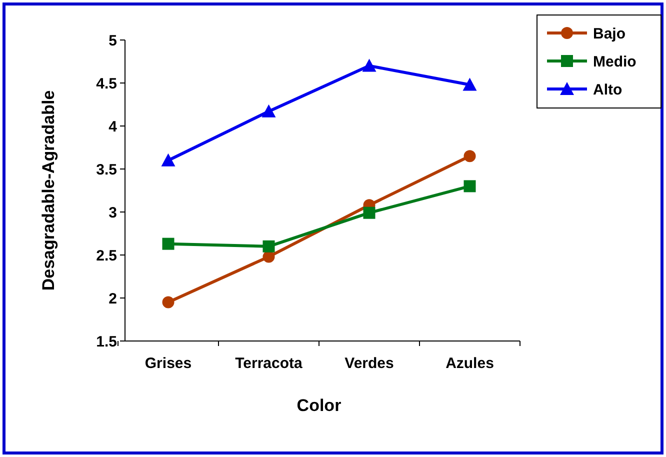  What do you see at coordinates (607, 89) in the screenshot?
I see `legend-label: Alto` at bounding box center [607, 89].